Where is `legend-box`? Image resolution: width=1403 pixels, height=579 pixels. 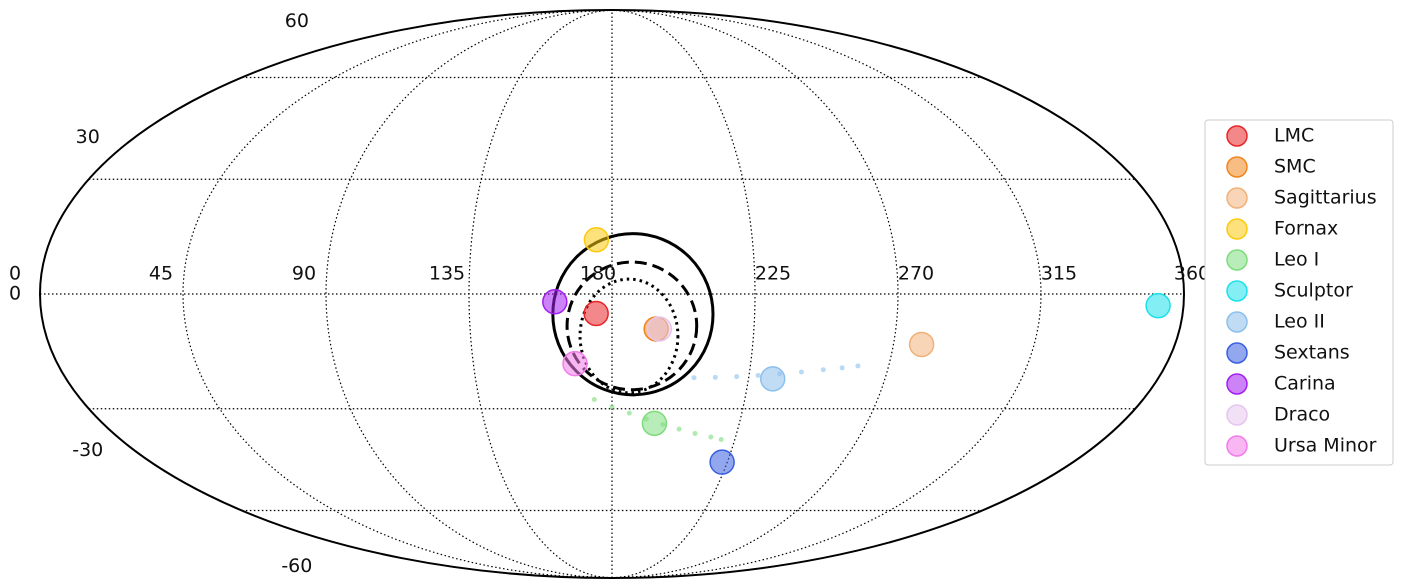
legend-box is located at coordinates (1299, 292).